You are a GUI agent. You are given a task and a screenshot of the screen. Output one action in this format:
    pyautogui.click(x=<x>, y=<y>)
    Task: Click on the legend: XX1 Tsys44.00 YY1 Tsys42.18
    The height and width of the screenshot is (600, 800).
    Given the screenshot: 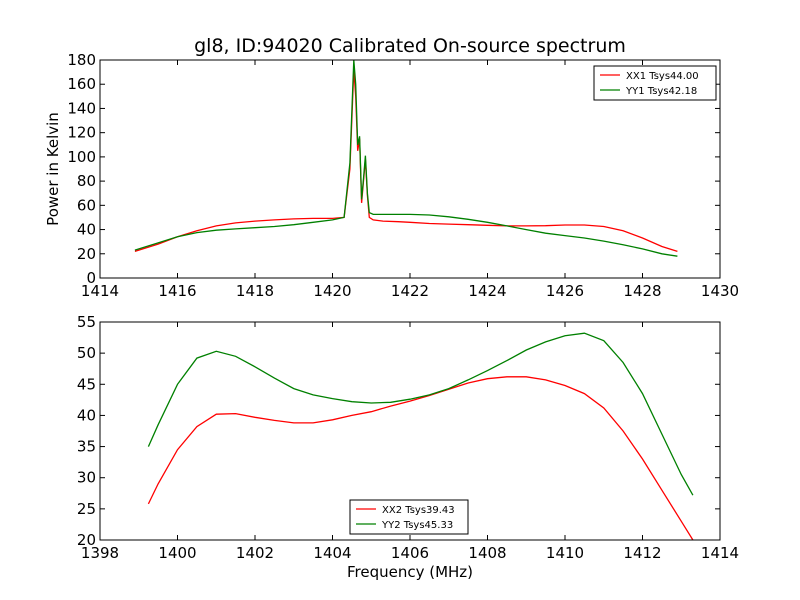 What is the action you would take?
    pyautogui.click(x=655, y=83)
    